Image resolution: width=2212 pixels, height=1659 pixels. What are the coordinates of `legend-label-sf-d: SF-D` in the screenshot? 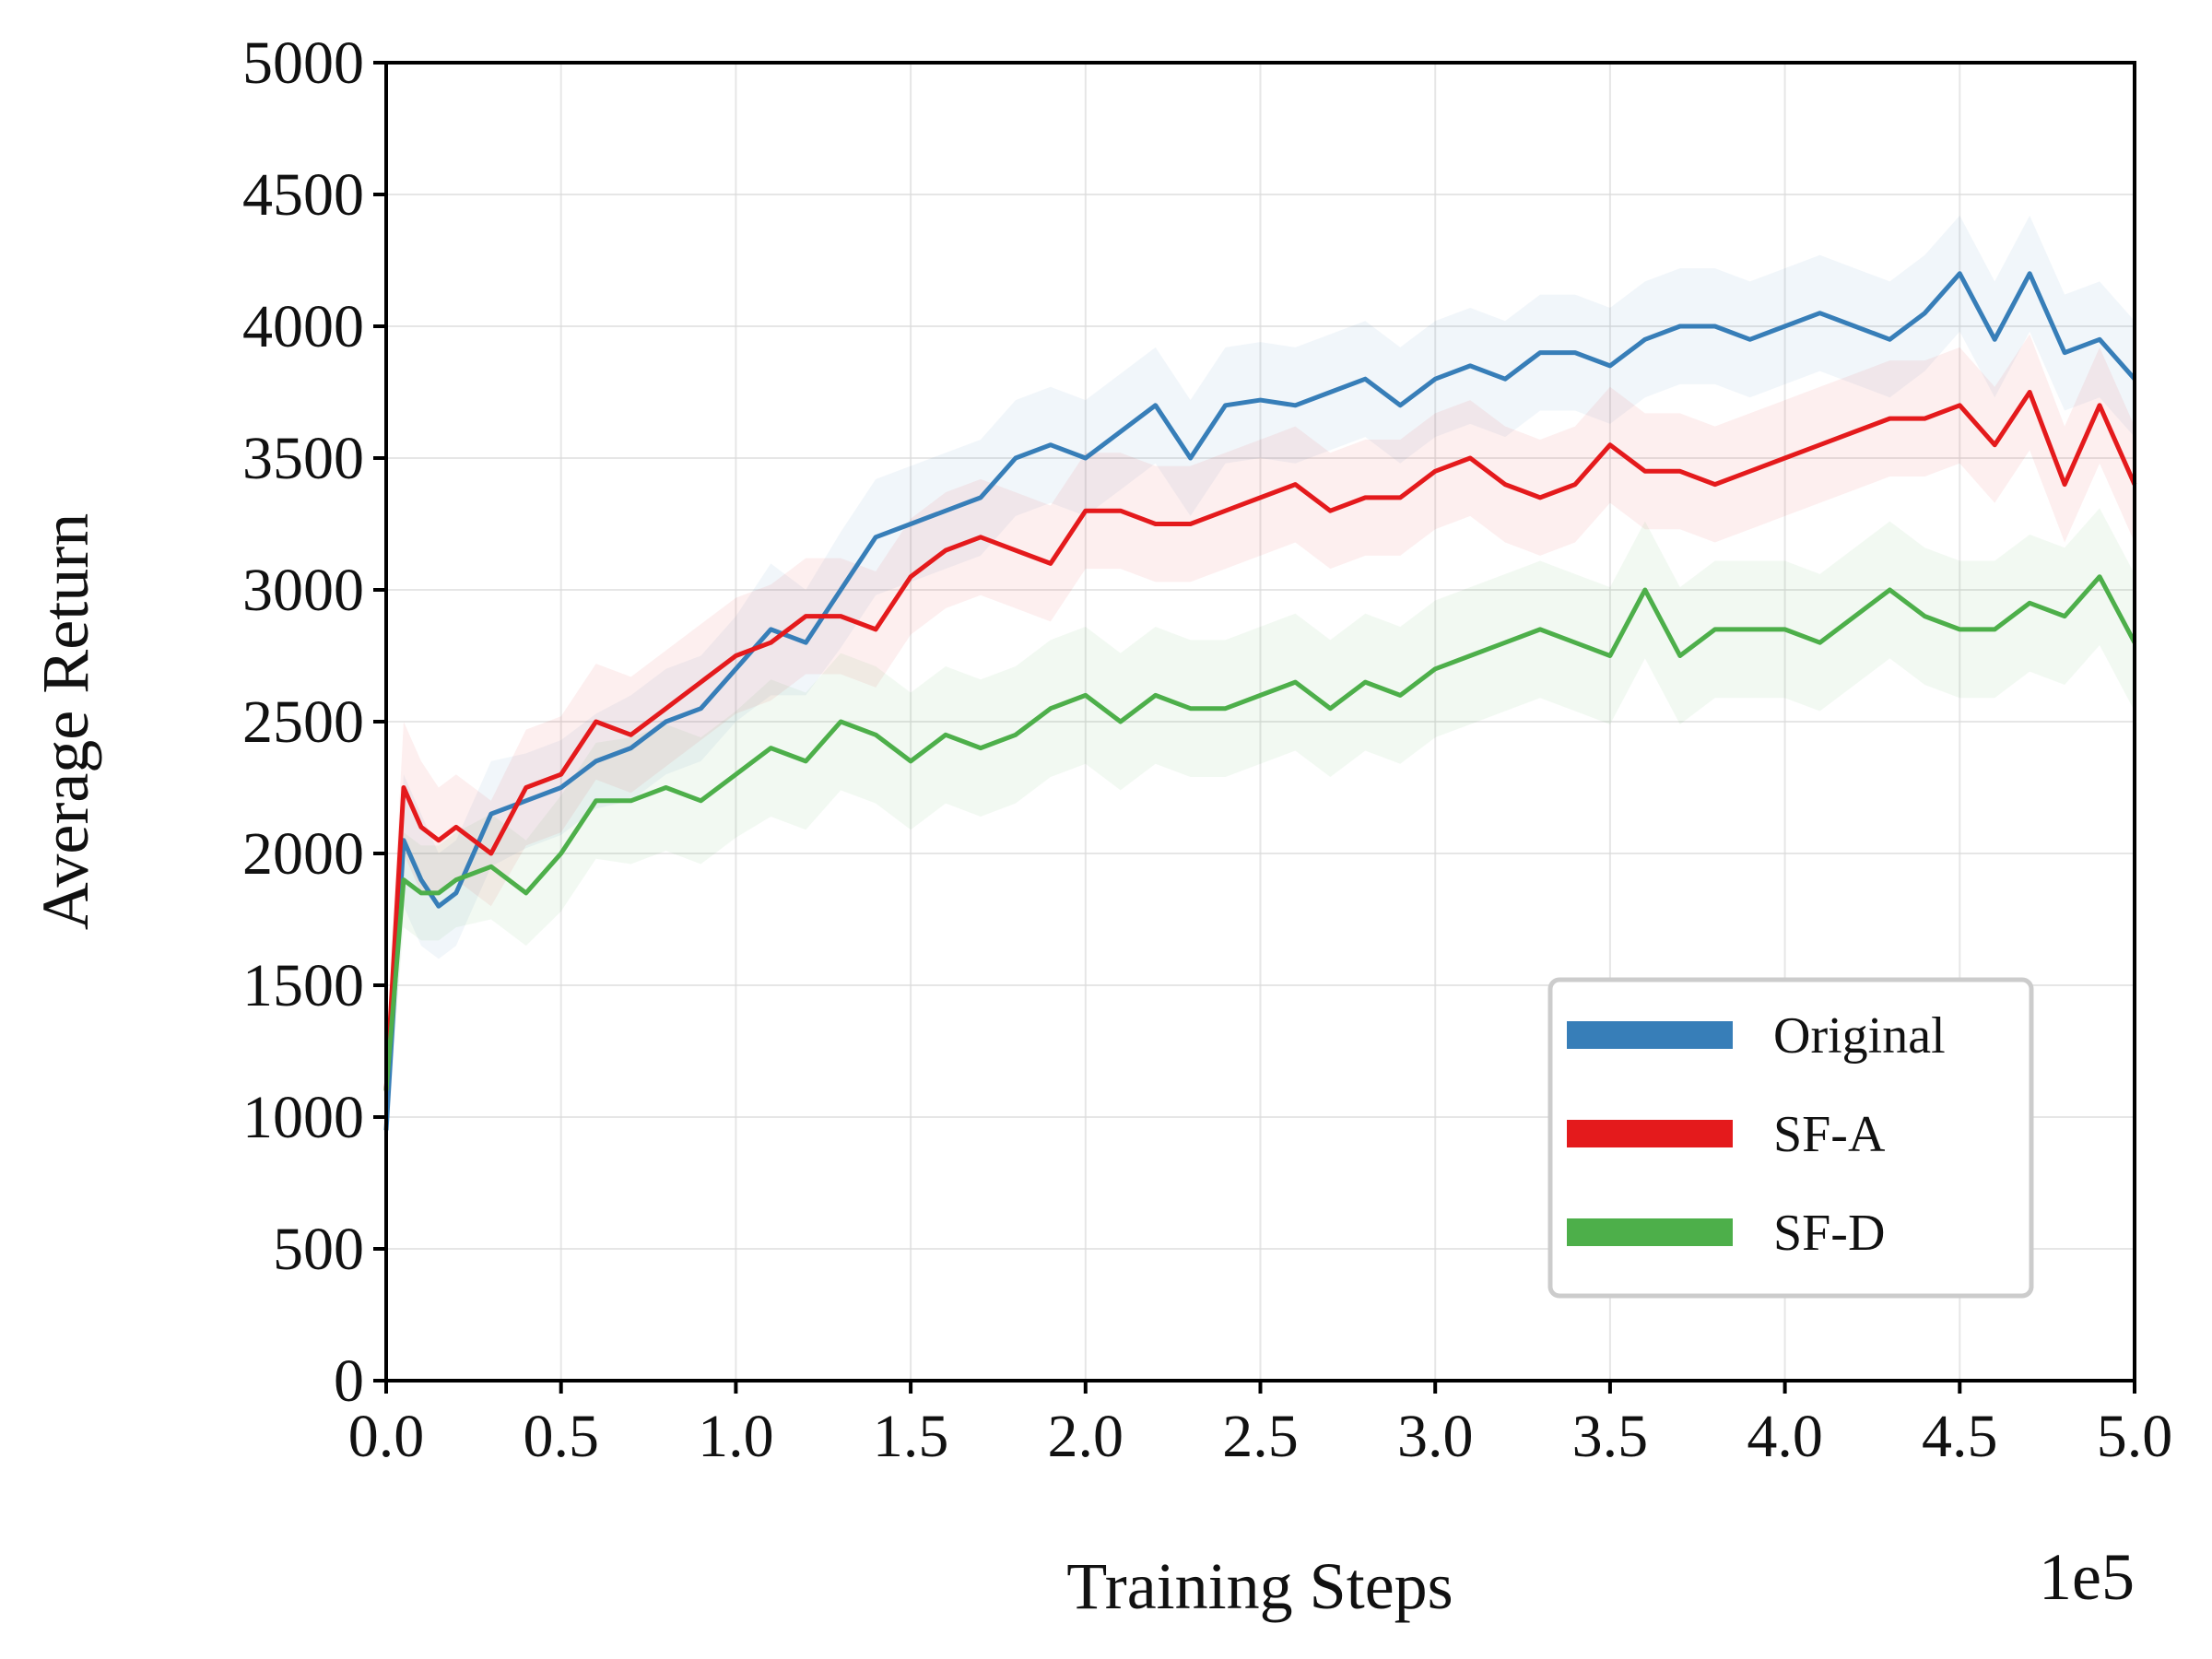 It's located at (1829, 1233).